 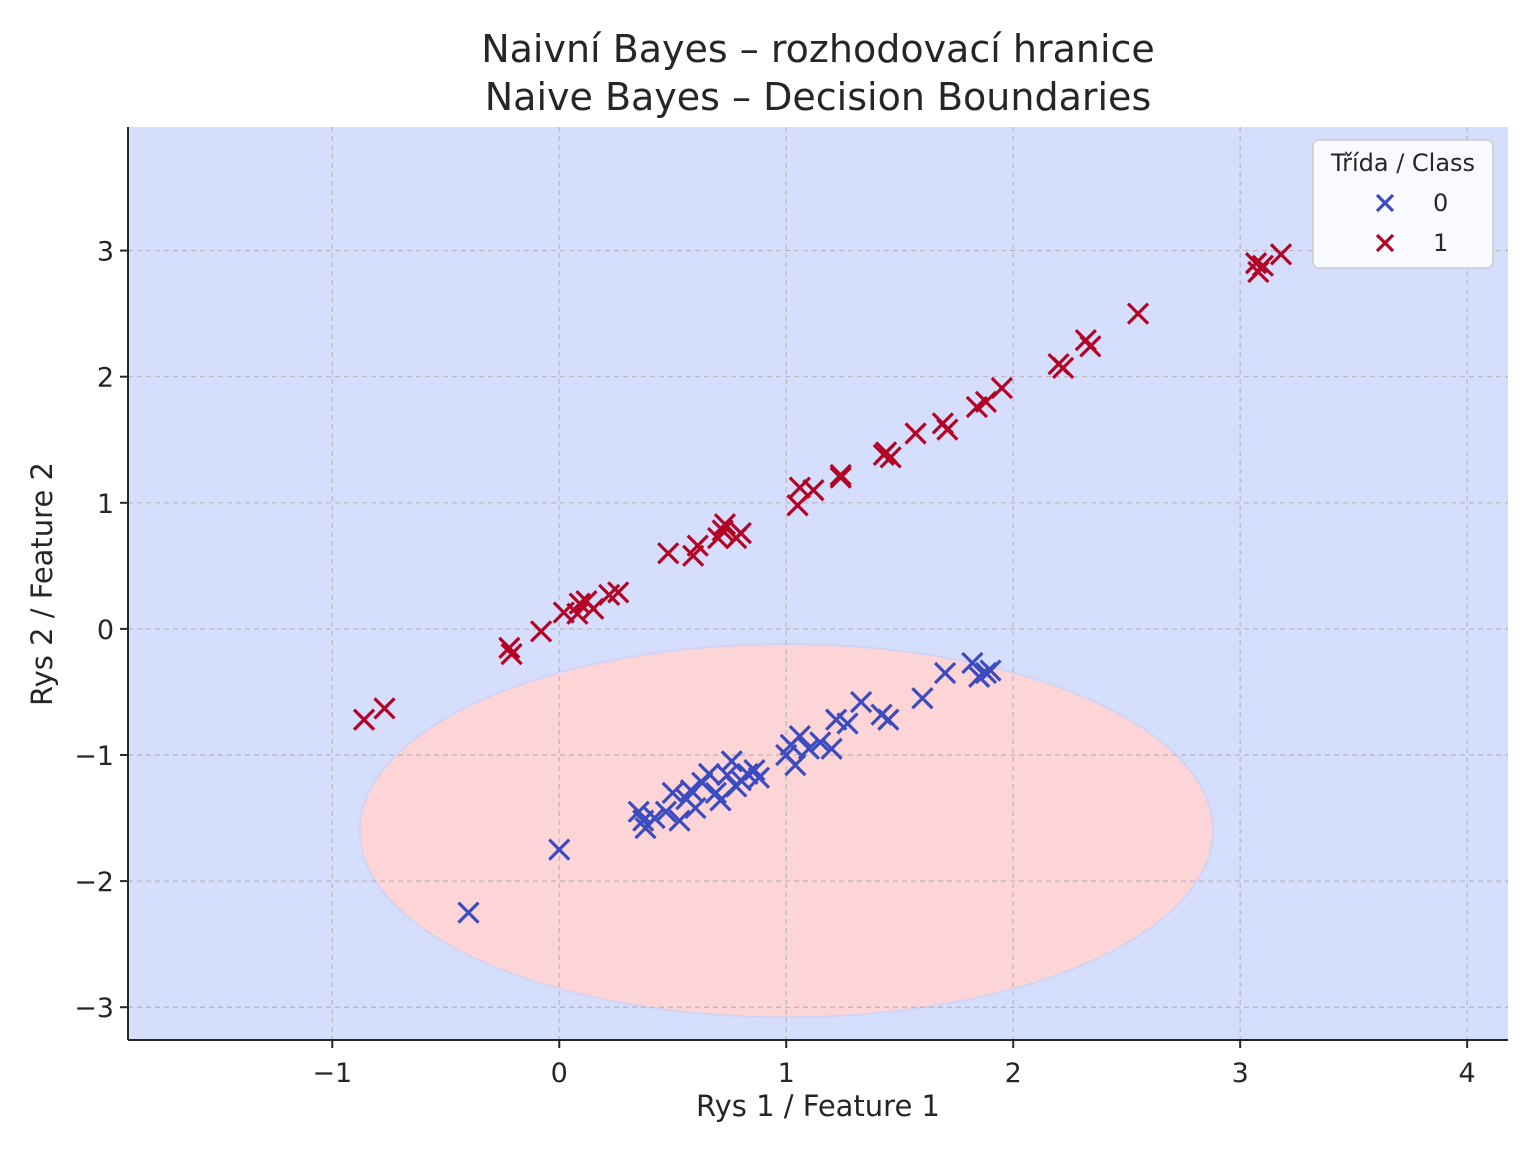 What do you see at coordinates (1467, 1073) in the screenshot?
I see `x-tick-label: 4` at bounding box center [1467, 1073].